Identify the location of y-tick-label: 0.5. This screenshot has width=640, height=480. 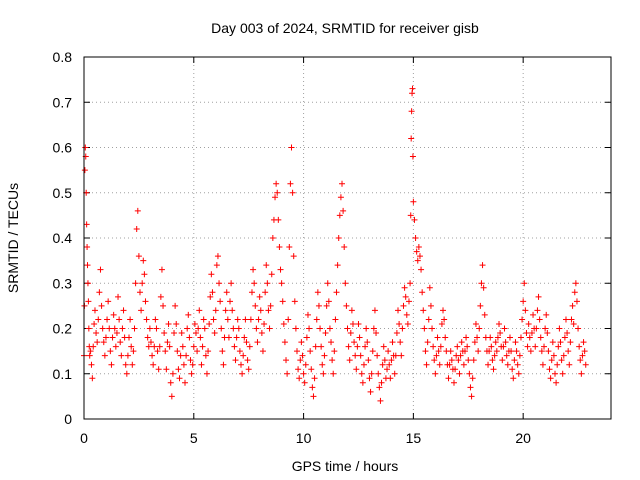
(63, 193).